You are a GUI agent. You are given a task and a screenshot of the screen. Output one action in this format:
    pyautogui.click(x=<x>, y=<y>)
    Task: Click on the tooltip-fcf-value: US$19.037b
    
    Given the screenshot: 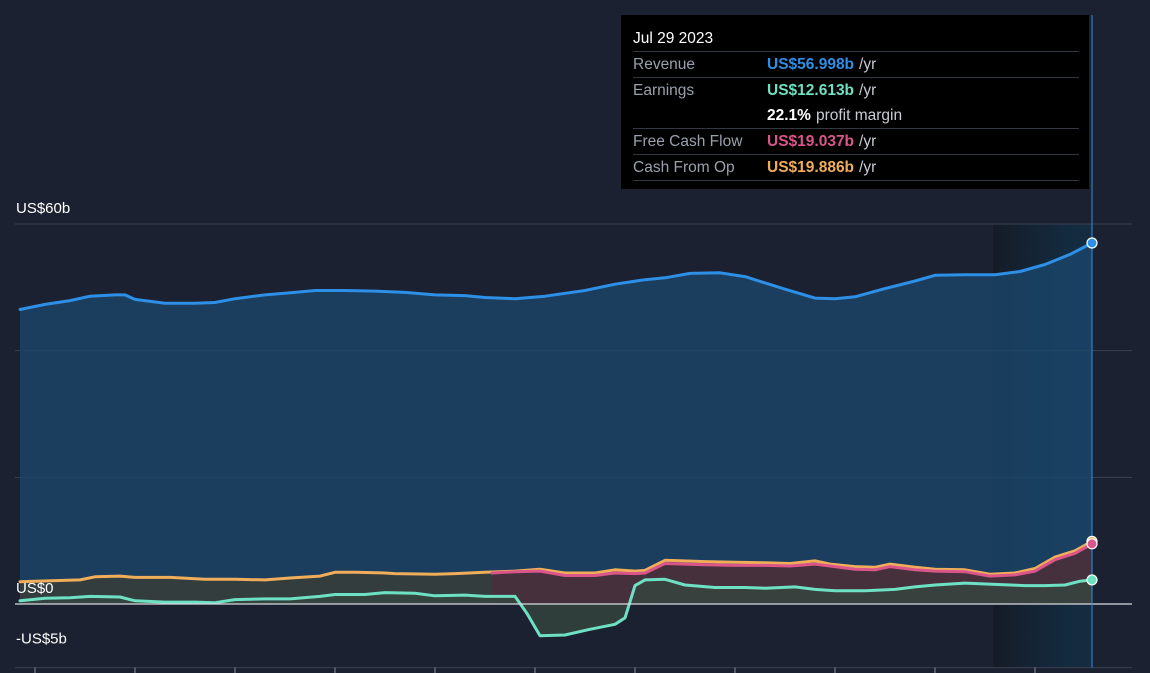 What is the action you would take?
    pyautogui.click(x=811, y=141)
    